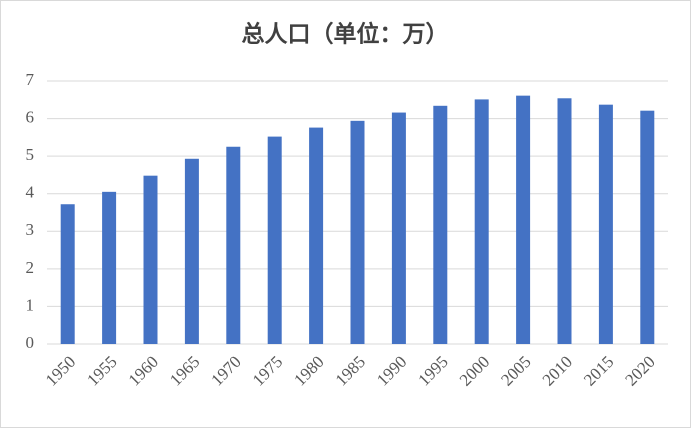 This screenshot has width=691, height=428. What do you see at coordinates (30, 154) in the screenshot?
I see `y-tick-label: 5` at bounding box center [30, 154].